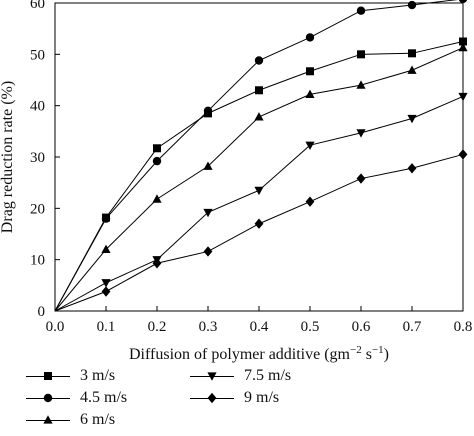 The height and width of the screenshot is (436, 474). Describe the element at coordinates (37, 6) in the screenshot. I see `y-tick-label: 60` at that location.